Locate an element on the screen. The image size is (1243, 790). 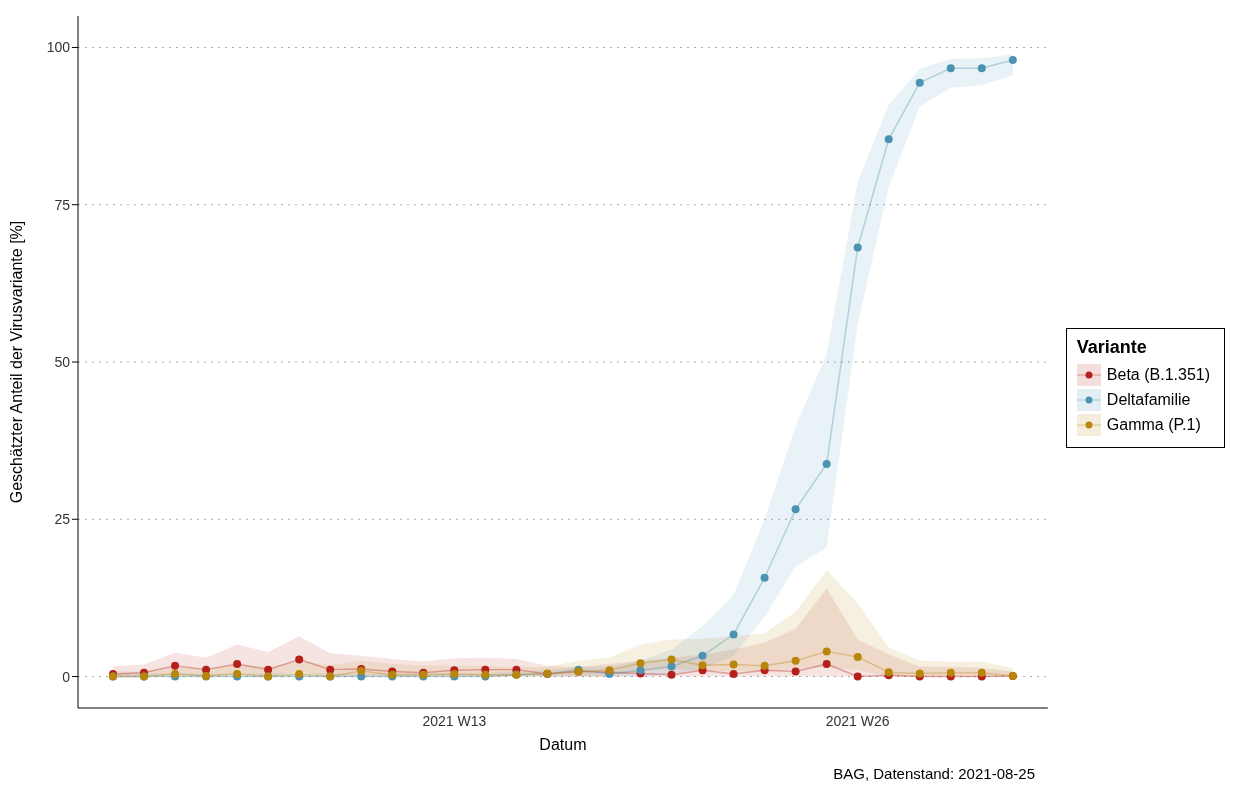
text: BAG, Datenstand: 2021-08-25 is located at coordinates (934, 773).